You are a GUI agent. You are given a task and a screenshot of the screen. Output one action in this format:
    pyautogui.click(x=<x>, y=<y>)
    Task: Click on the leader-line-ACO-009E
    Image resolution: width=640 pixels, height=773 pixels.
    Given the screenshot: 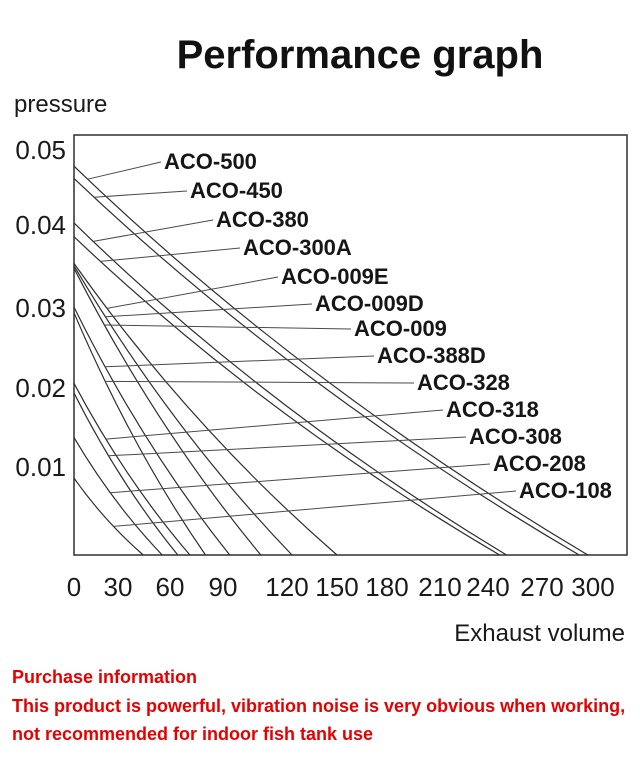 What is the action you would take?
    pyautogui.click(x=192, y=292)
    